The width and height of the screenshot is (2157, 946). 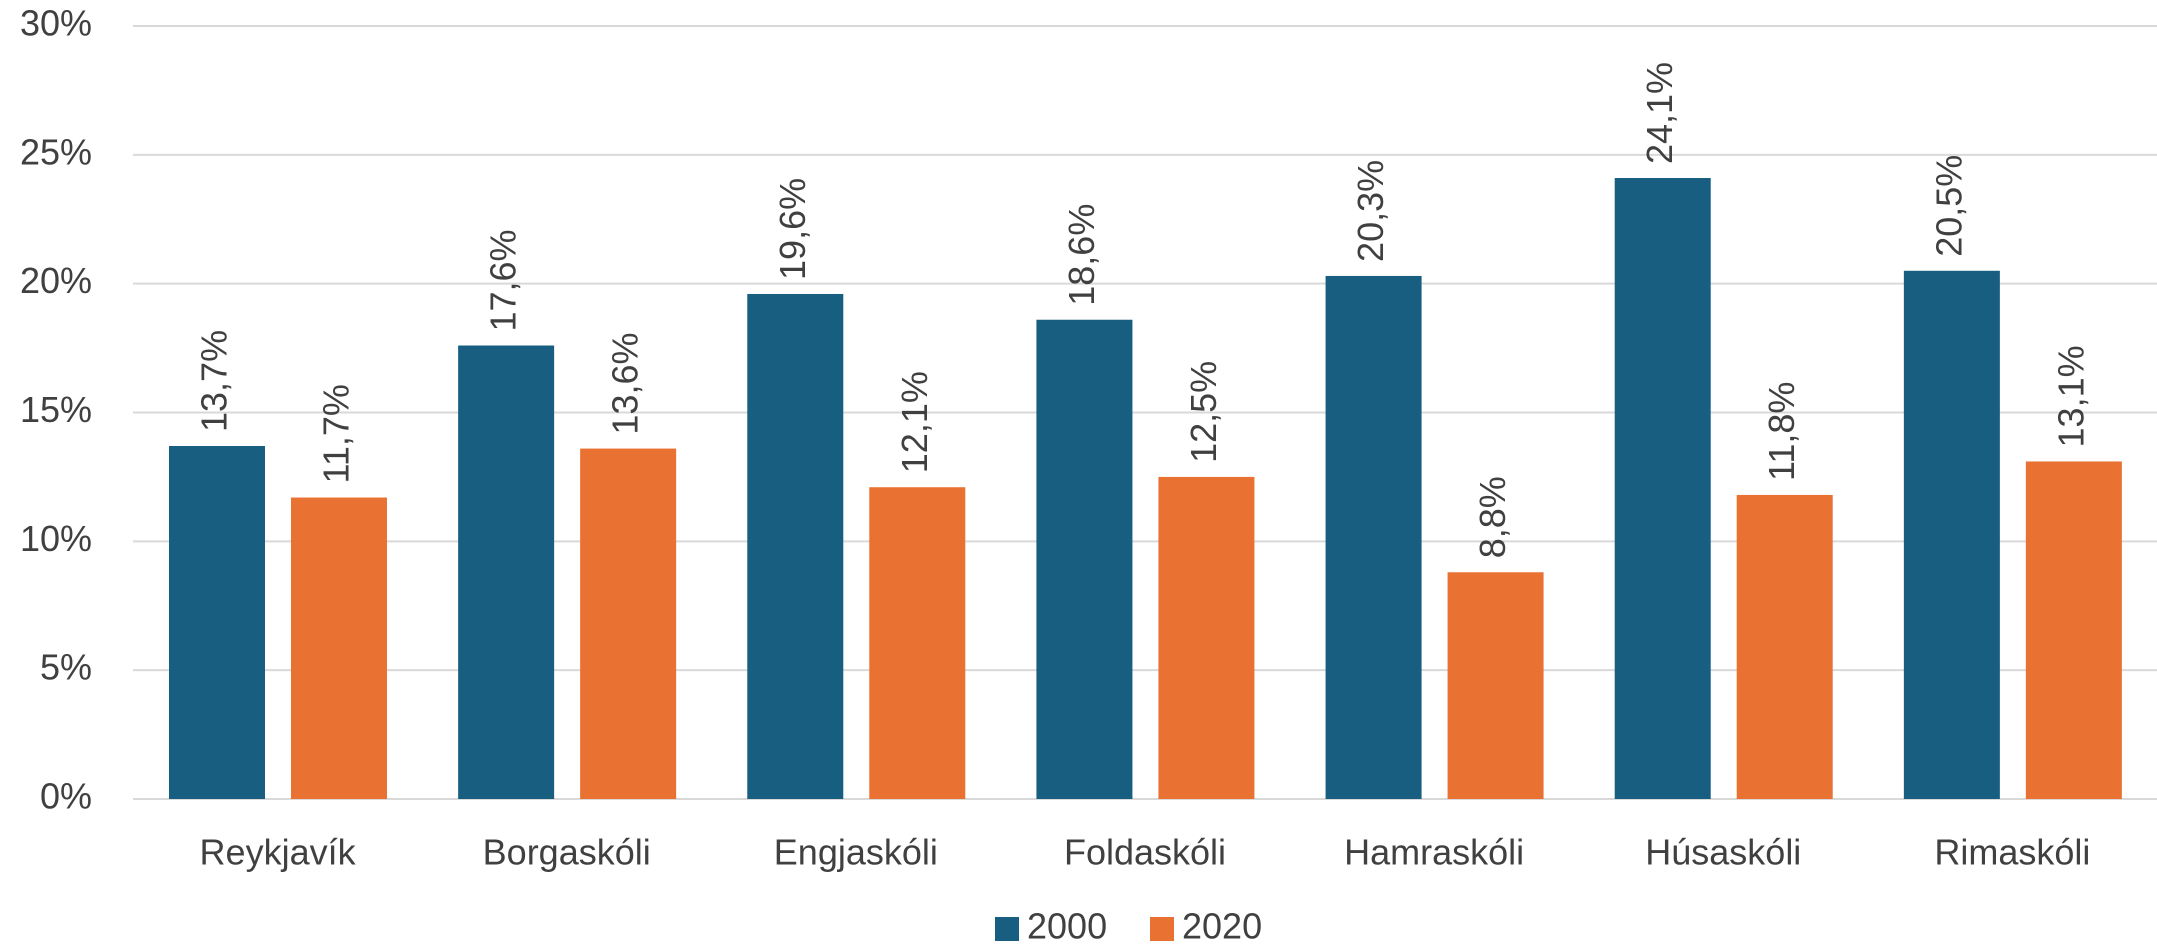 What do you see at coordinates (1659, 113) in the screenshot?
I see `data-label: 24,1%` at bounding box center [1659, 113].